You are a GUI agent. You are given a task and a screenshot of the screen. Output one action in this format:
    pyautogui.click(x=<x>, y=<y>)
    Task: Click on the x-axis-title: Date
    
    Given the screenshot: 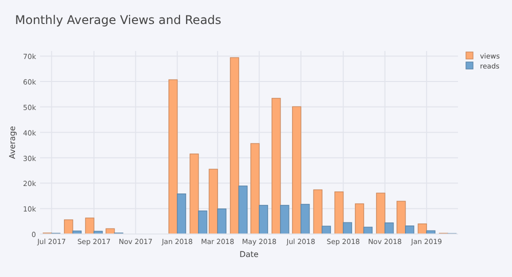 What is the action you would take?
    pyautogui.click(x=249, y=254)
    